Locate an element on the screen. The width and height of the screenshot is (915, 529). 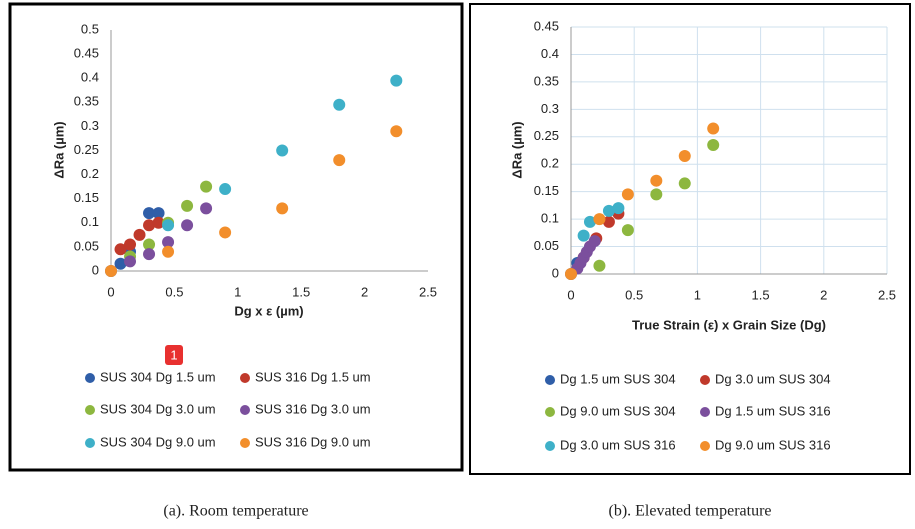
badge-box is located at coordinates (174, 355).